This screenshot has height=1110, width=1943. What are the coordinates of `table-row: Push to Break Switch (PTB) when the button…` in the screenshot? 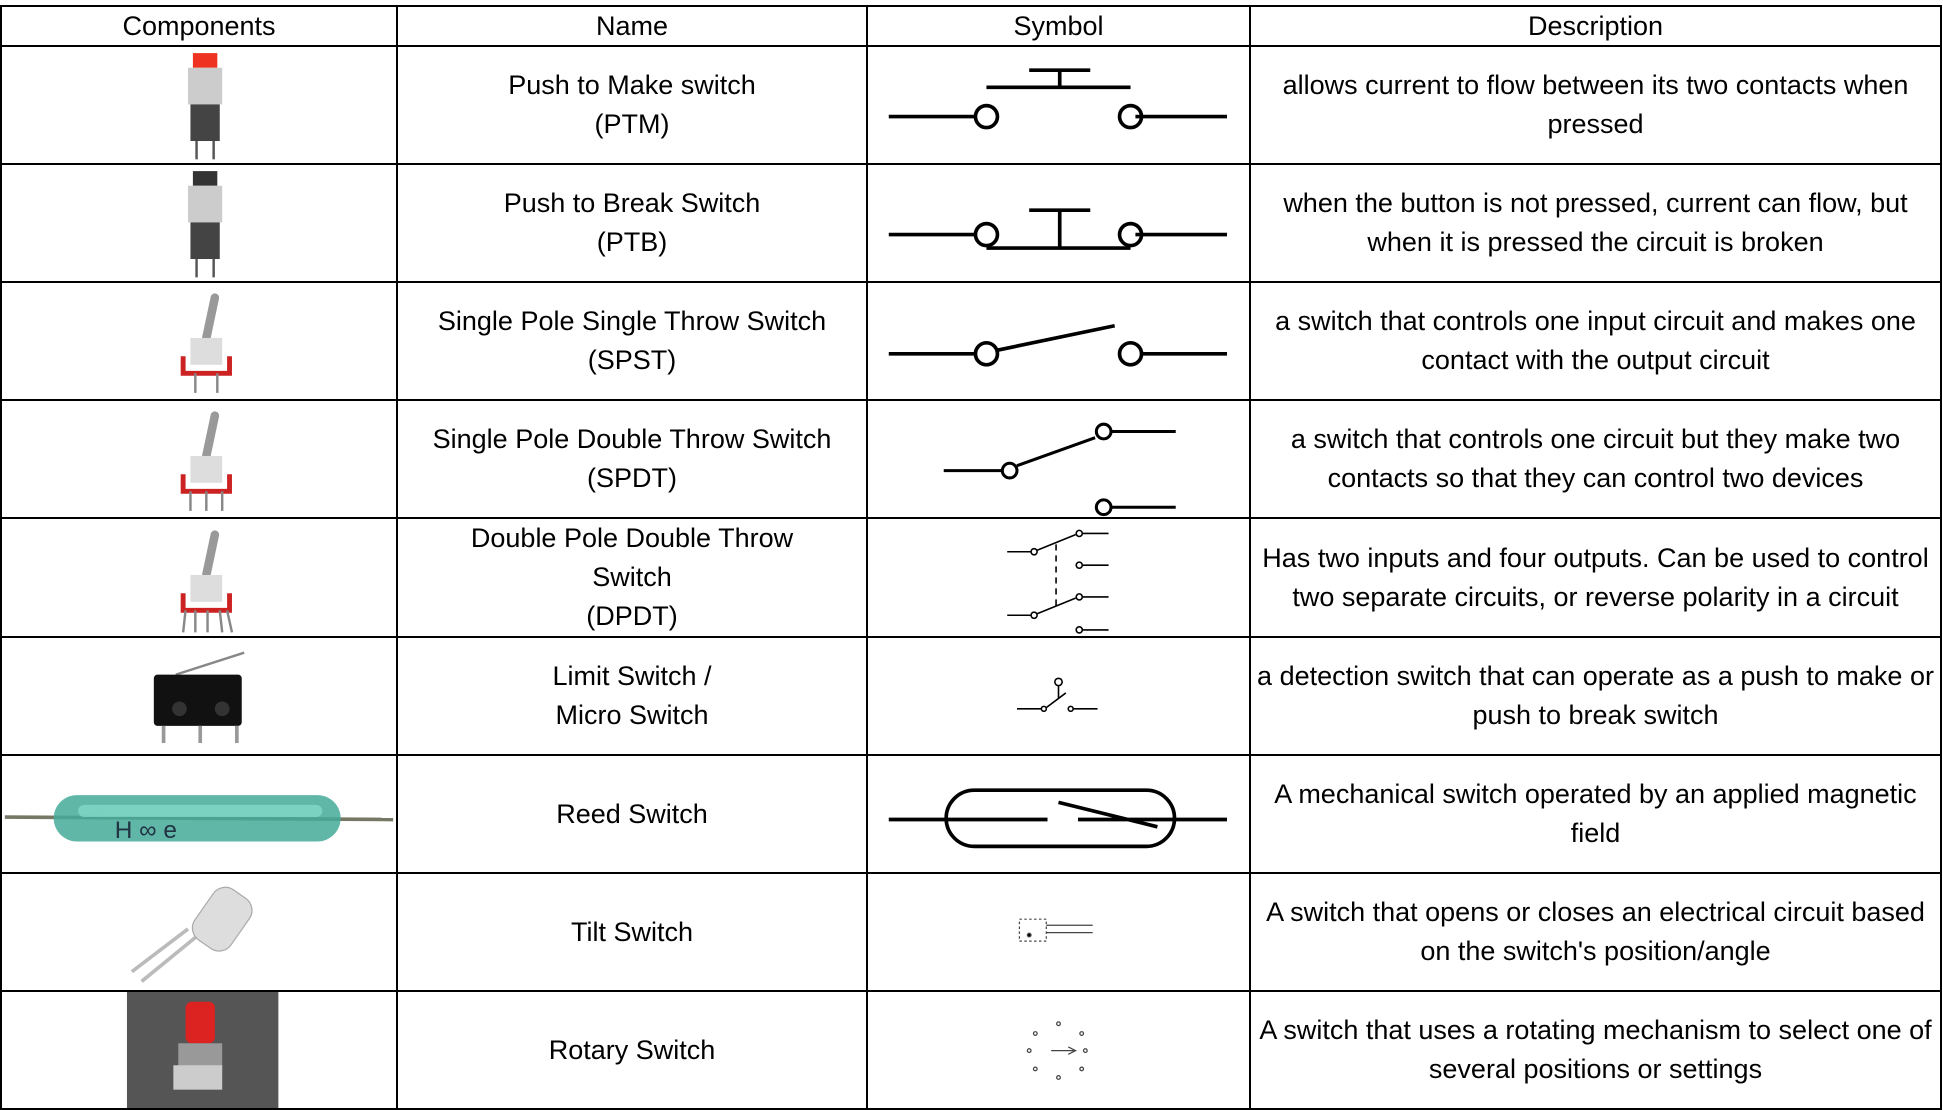 It's located at (971, 223).